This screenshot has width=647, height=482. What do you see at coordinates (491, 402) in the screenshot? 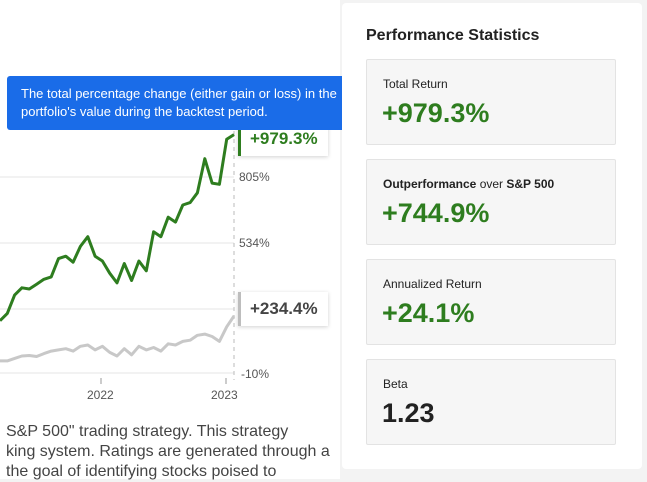
I see `beta-card: Beta 1.23` at bounding box center [491, 402].